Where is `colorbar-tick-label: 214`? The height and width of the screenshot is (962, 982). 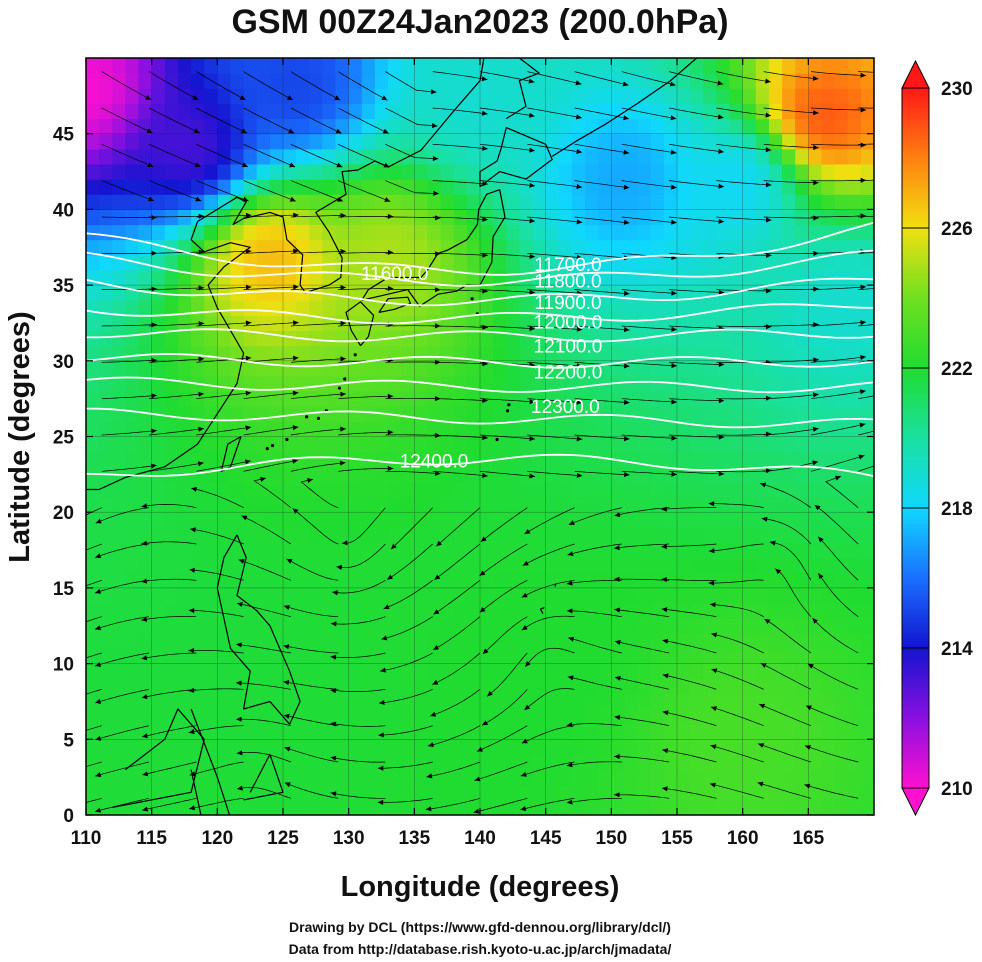
colorbar-tick-label: 214 is located at coordinates (957, 649).